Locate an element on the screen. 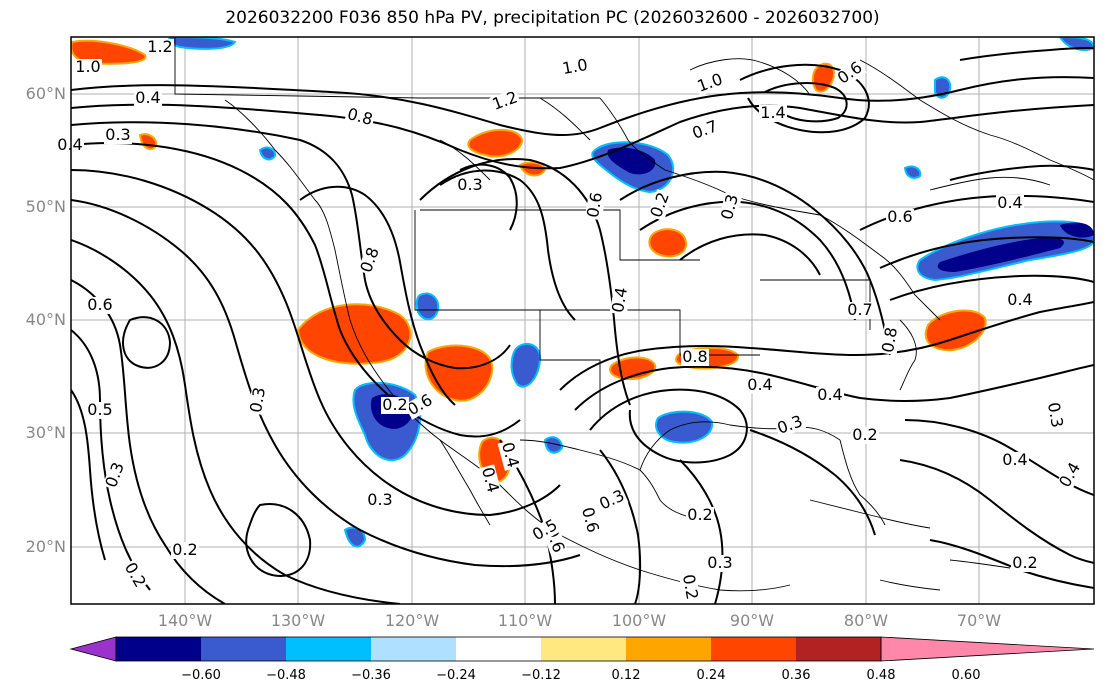  contour-label: 1.4 is located at coordinates (772, 112).